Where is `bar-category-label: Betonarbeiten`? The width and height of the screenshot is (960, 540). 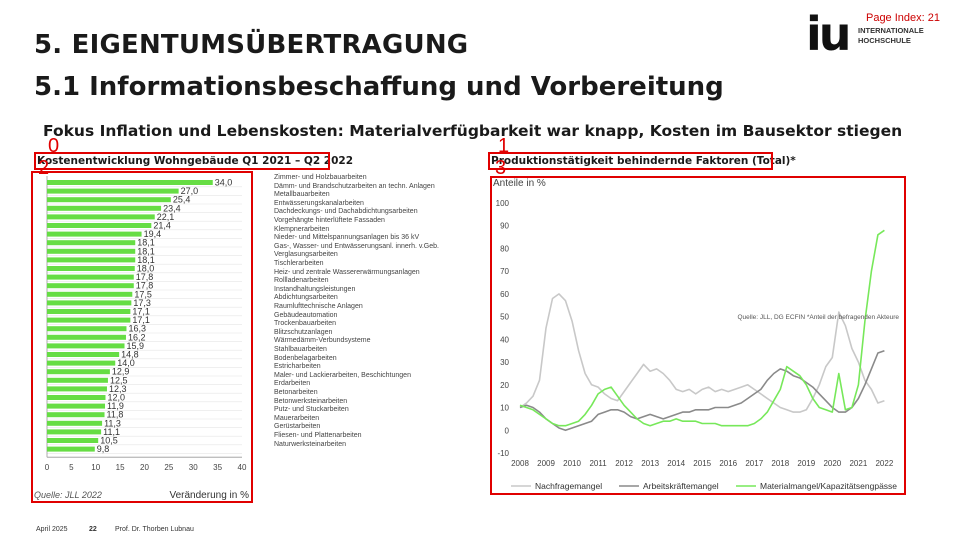
bar-category-label: Betonarbeiten is located at coordinates (296, 392).